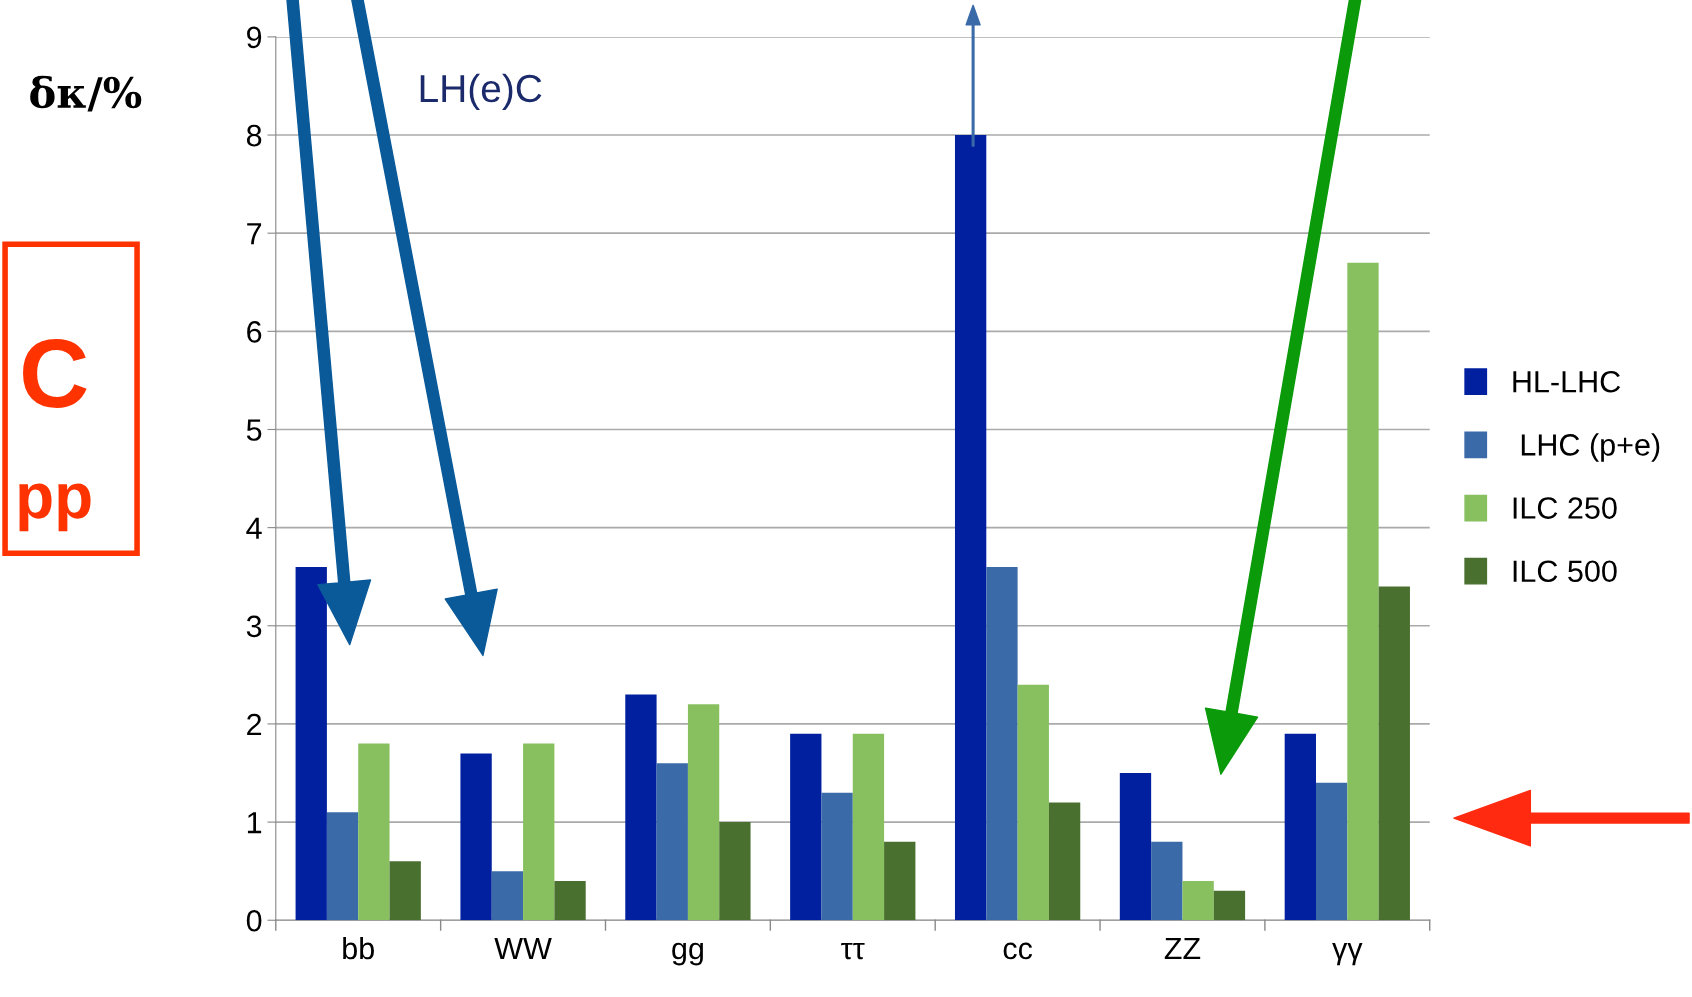 The height and width of the screenshot is (997, 1692). What do you see at coordinates (687, 954) in the screenshot?
I see `x-tick-label: gg` at bounding box center [687, 954].